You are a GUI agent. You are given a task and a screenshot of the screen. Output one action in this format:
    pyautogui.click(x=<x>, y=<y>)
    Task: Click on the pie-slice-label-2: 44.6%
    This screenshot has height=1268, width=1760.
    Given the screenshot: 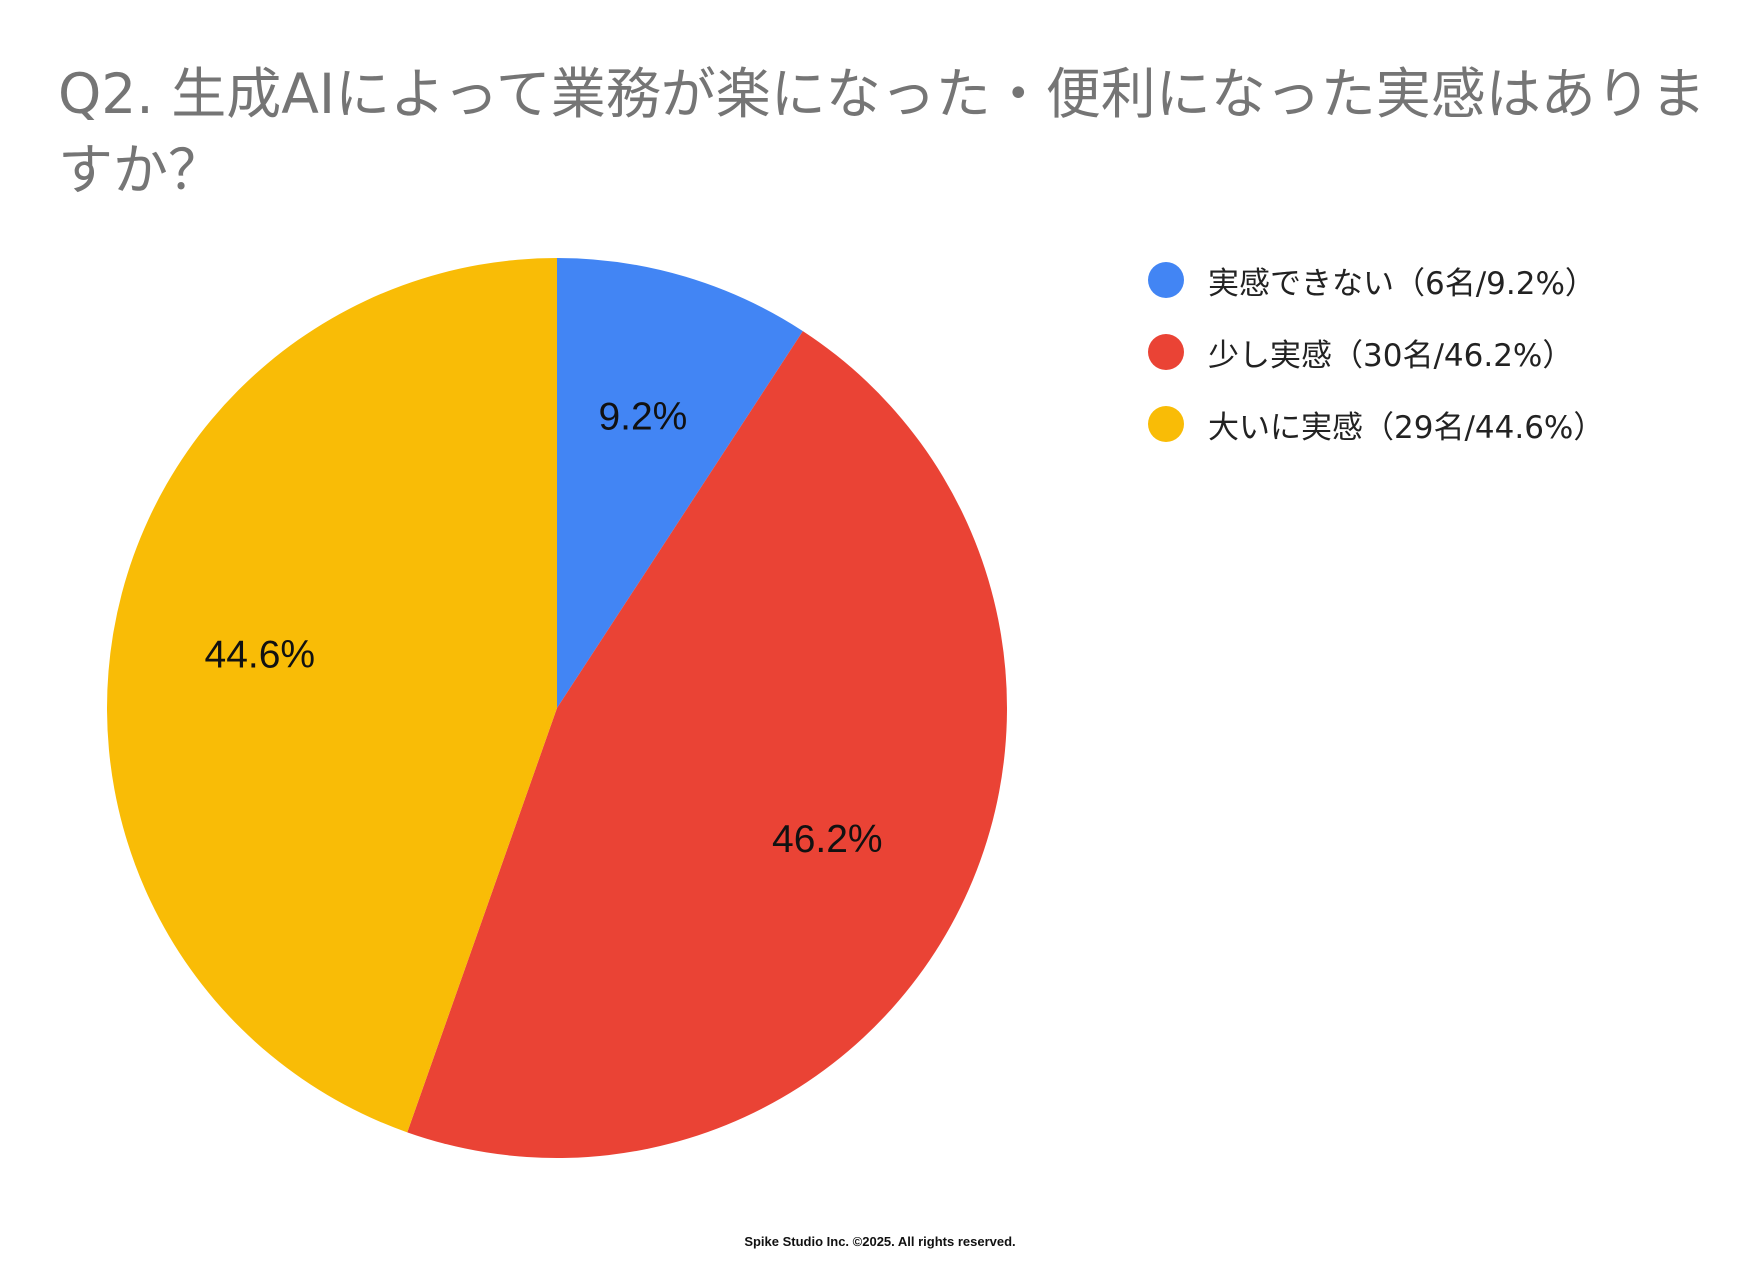 What is the action you would take?
    pyautogui.click(x=260, y=654)
    